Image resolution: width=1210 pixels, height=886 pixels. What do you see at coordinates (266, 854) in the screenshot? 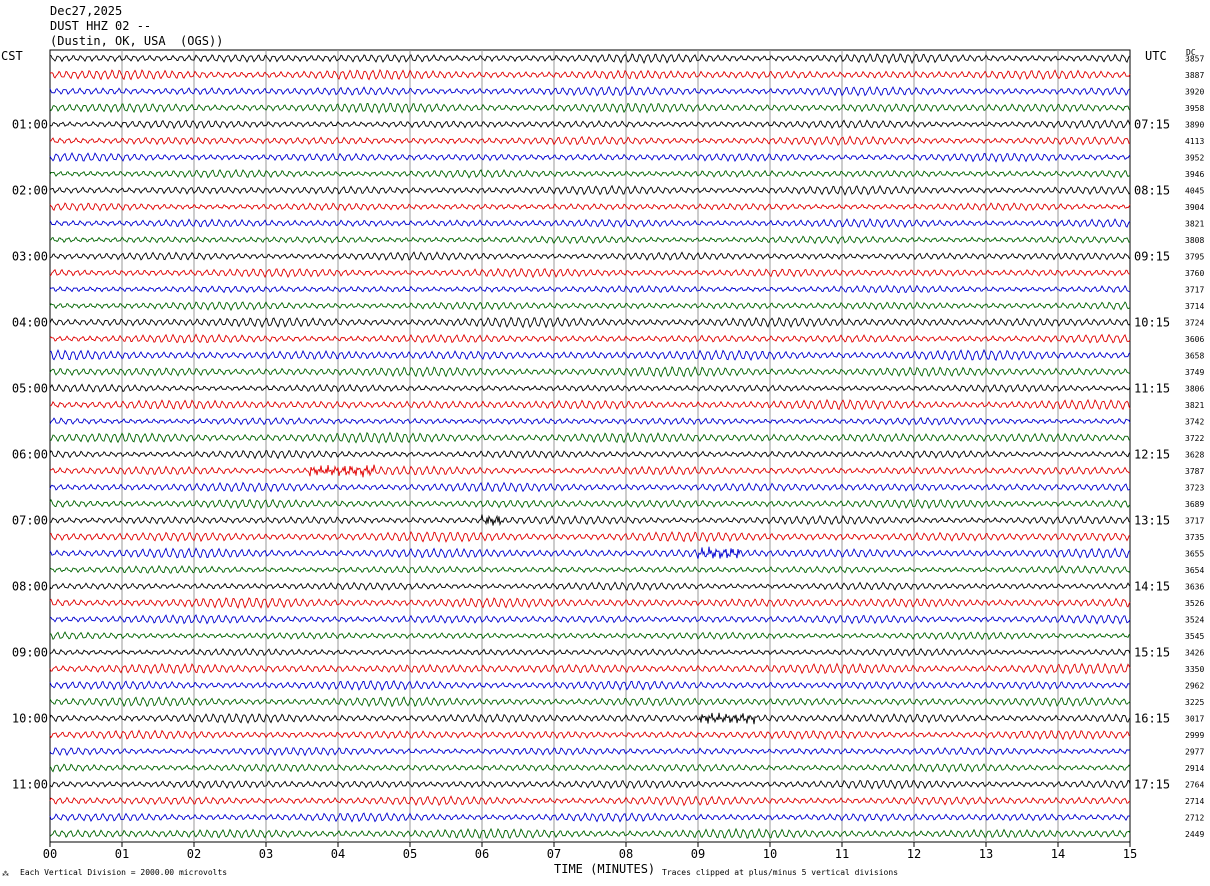
I see `x-tick-label: 03` at bounding box center [266, 854].